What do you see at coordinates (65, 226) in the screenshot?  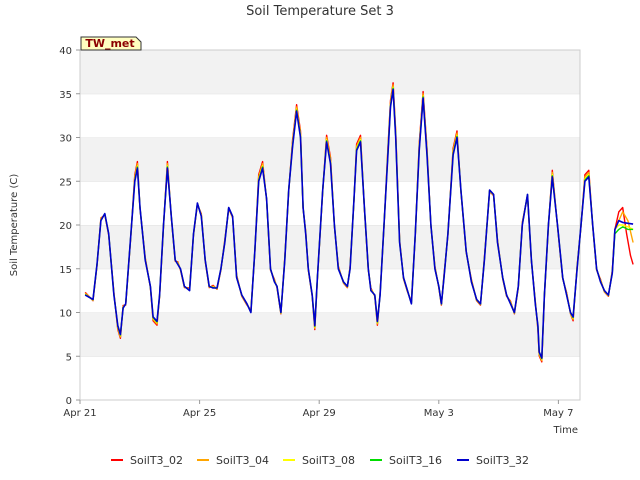 I see `y-tick-label: 20` at bounding box center [65, 226].